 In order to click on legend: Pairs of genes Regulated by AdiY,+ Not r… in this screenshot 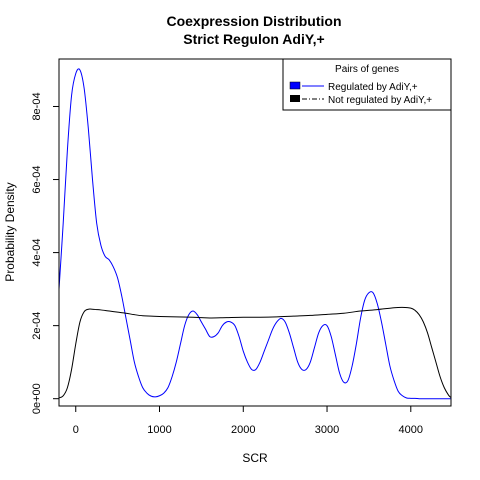, I will do `click(367, 84)`.